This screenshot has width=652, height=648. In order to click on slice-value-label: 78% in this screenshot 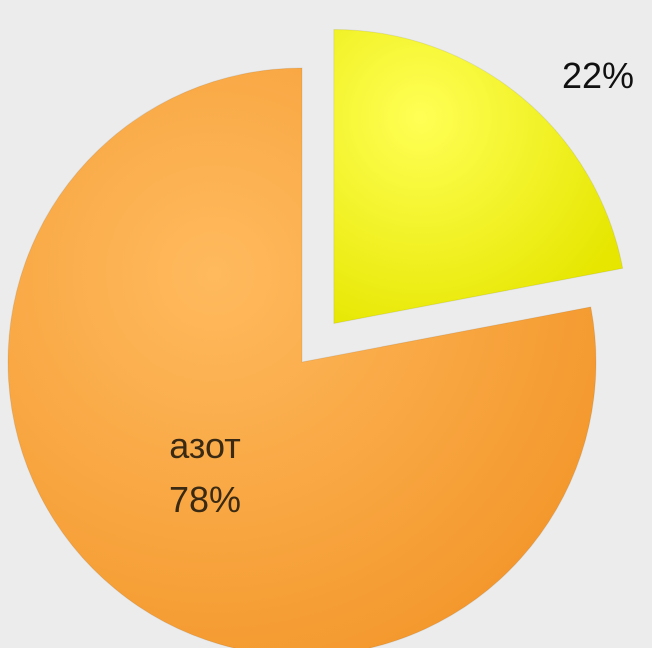, I will do `click(205, 499)`.